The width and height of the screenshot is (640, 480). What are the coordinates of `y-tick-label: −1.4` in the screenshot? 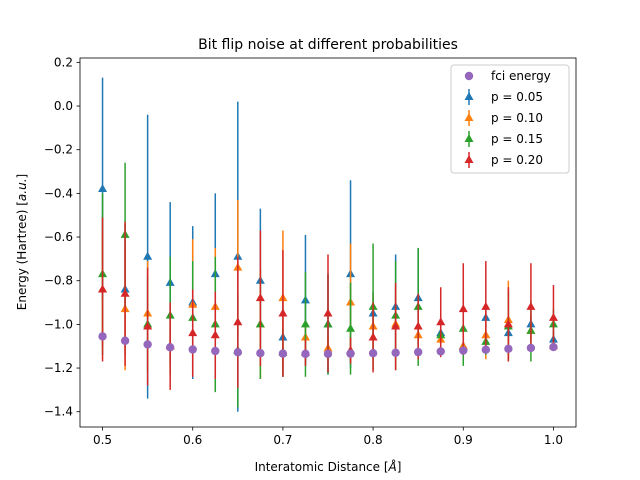 It's located at (58, 412).